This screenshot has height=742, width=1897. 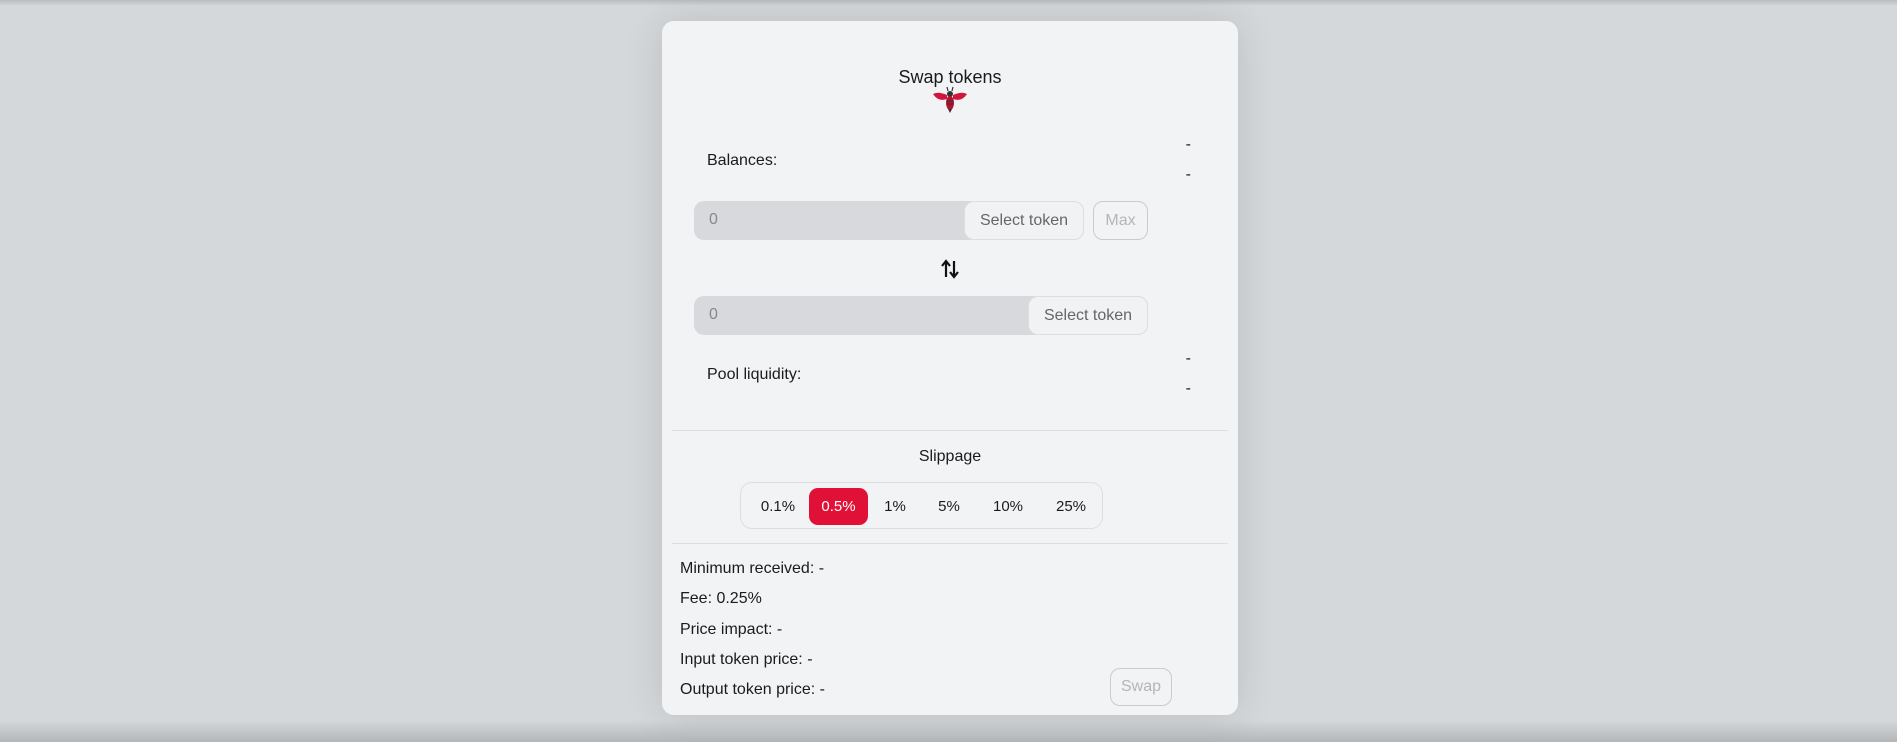 I want to click on balances-label: Balances:, so click(x=742, y=160).